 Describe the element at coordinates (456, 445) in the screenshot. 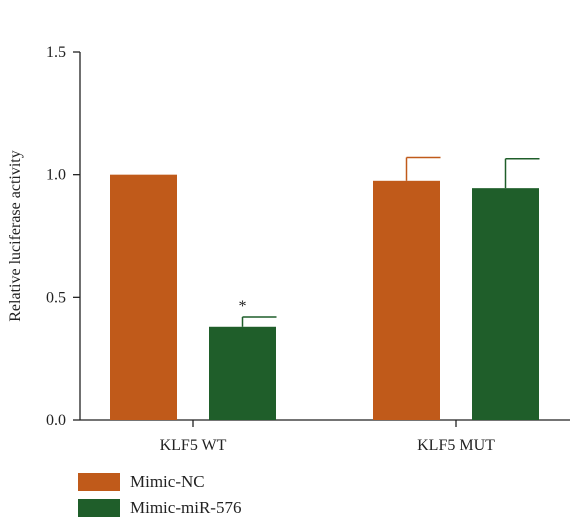

I see `x-tick-label-2: KLF5 MUT` at that location.